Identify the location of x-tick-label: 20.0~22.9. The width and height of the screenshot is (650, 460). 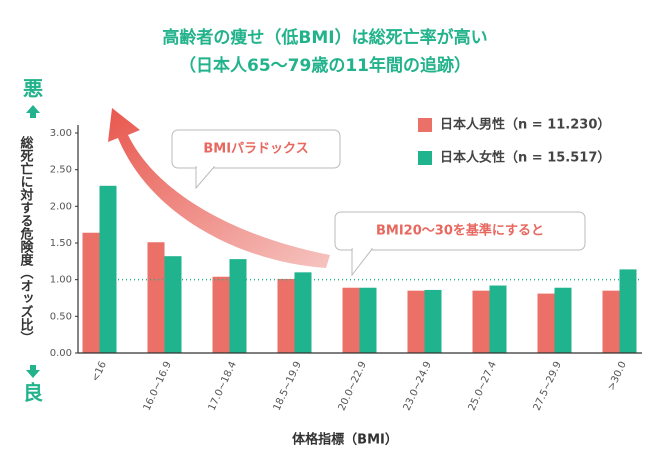
(353, 386).